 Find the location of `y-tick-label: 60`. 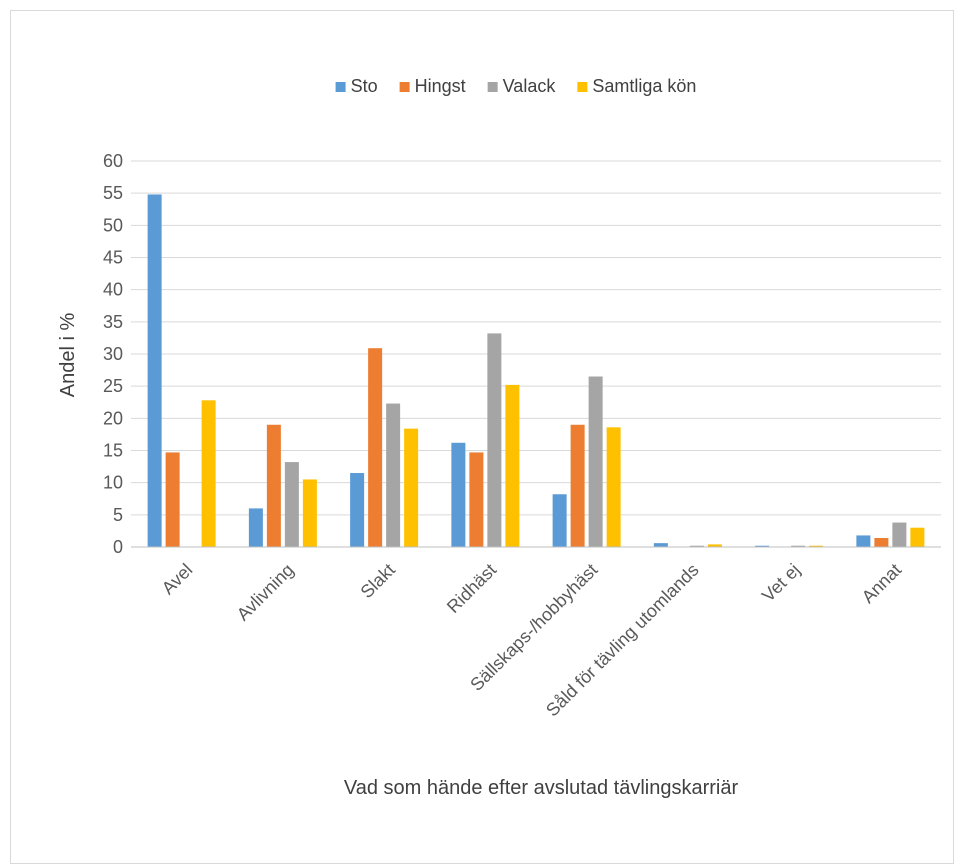

y-tick-label: 60 is located at coordinates (113, 161).